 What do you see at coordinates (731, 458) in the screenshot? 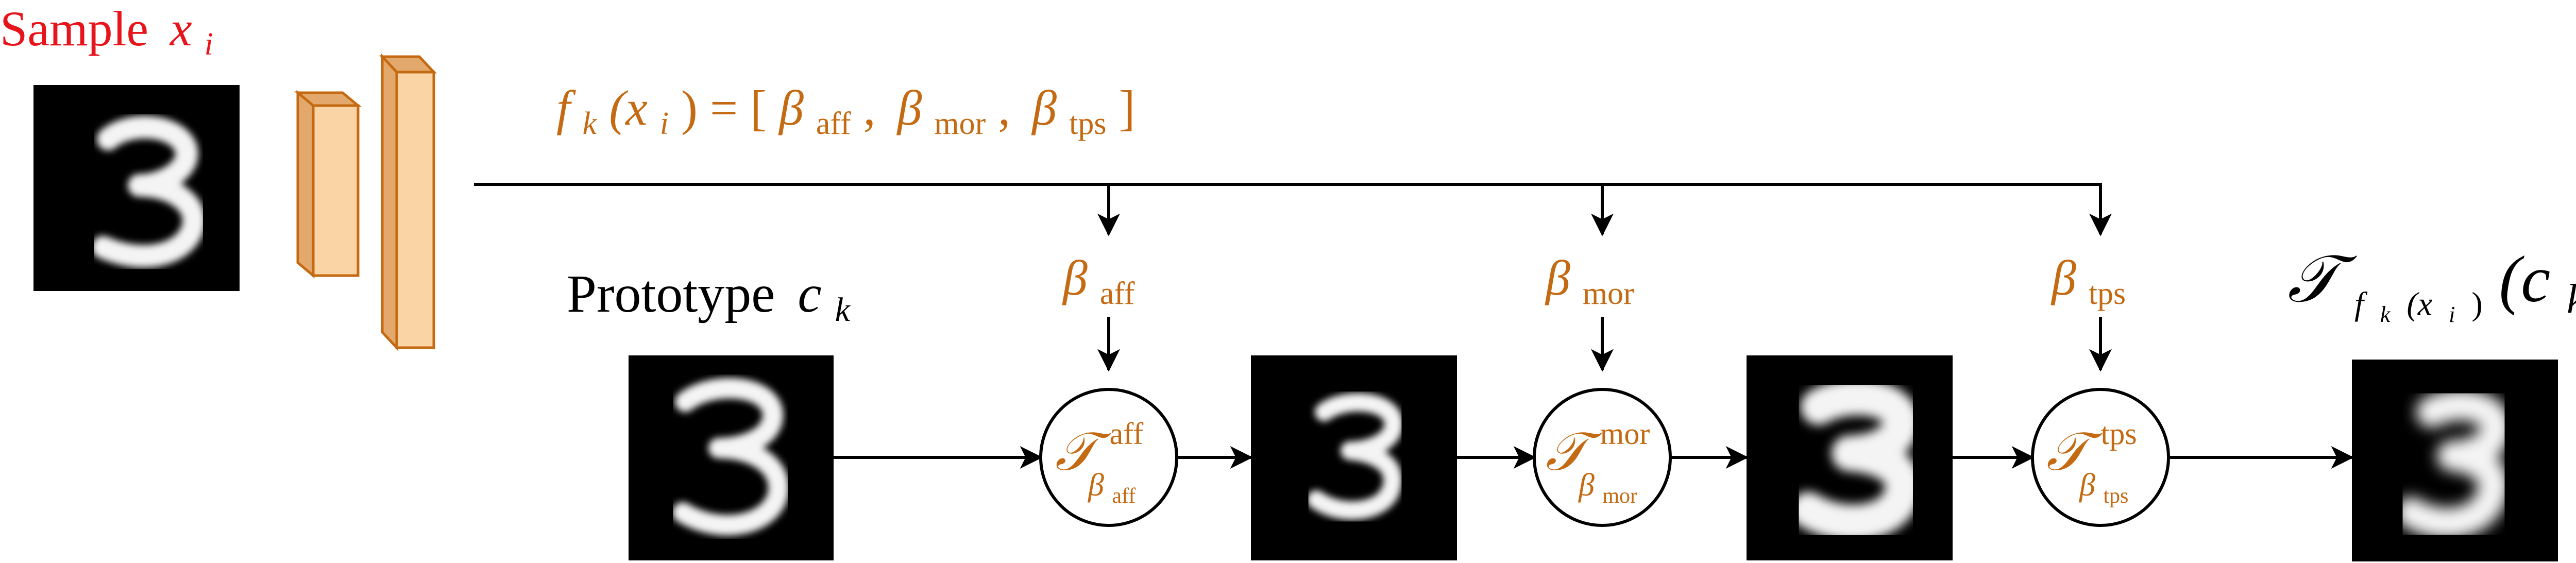
I see `prototype-image` at bounding box center [731, 458].